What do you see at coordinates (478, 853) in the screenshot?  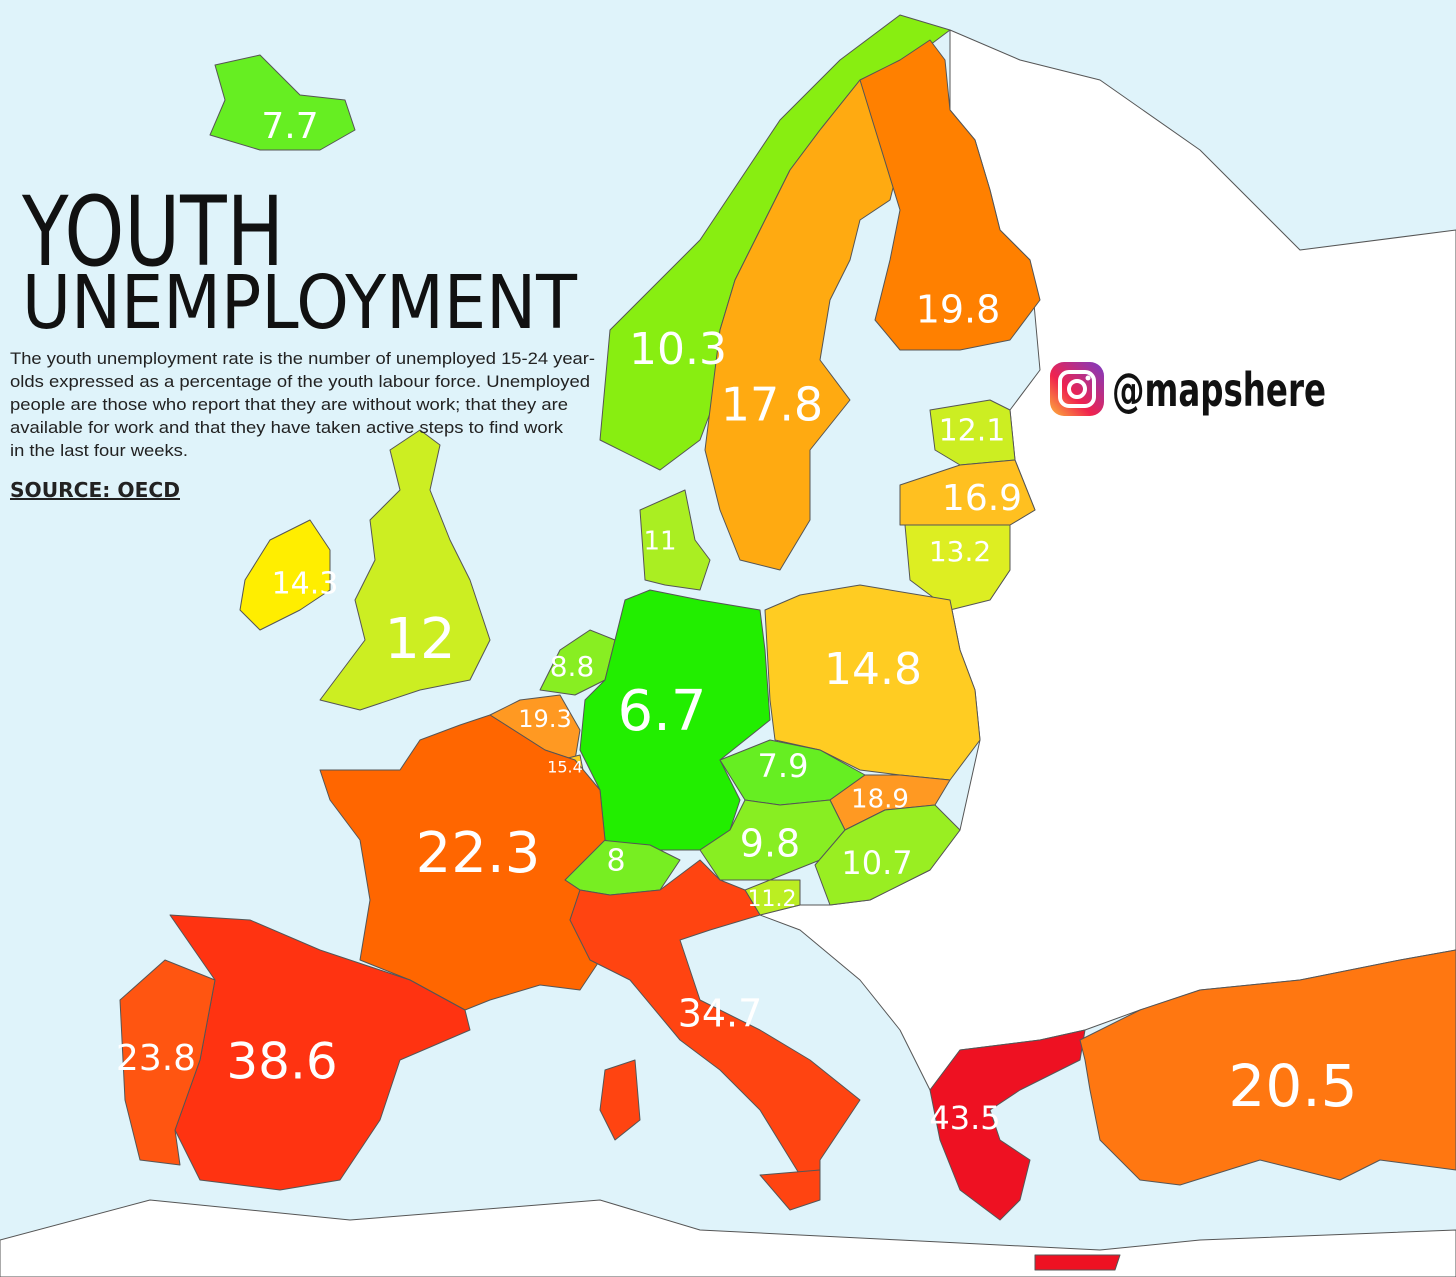 I see `value-label: 22.3` at bounding box center [478, 853].